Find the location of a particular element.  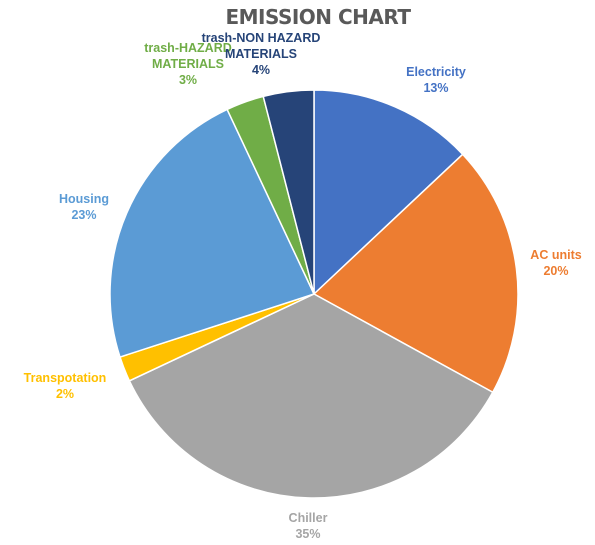

data-label-name-housing: Housing is located at coordinates (84, 199).